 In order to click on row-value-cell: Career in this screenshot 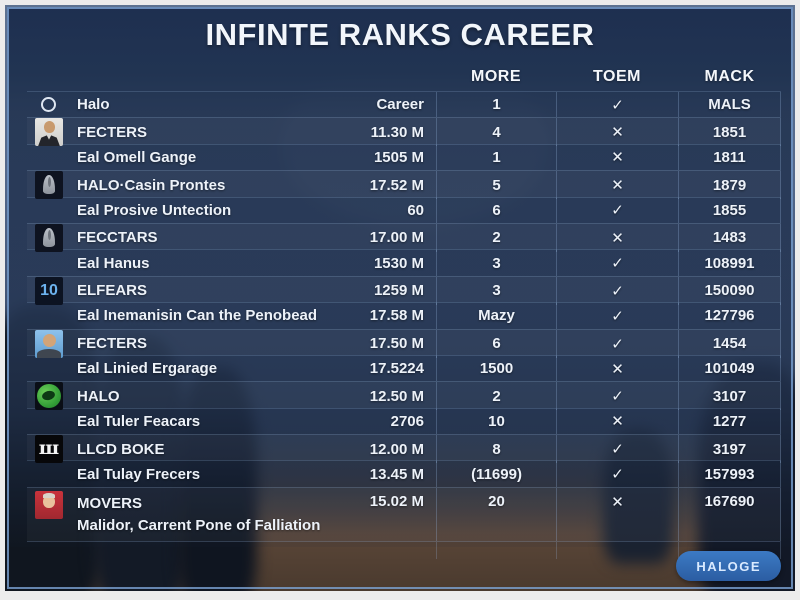, I will do `click(400, 105)`.